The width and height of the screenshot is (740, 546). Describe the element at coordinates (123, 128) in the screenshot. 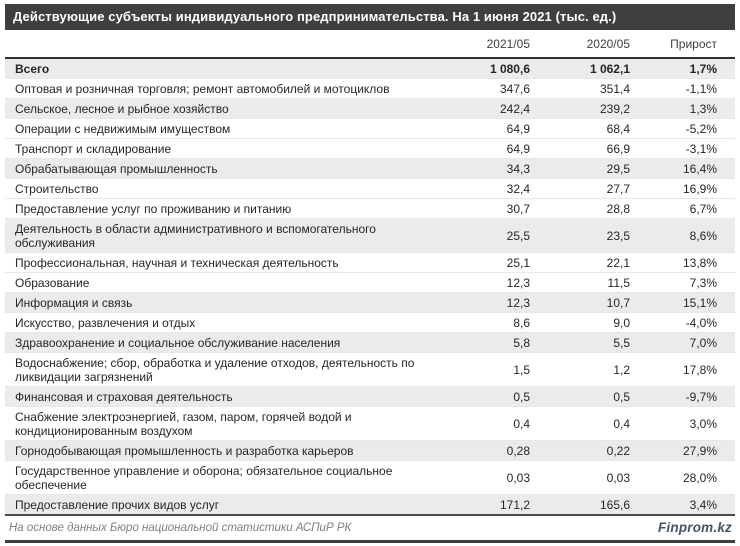

I see `row-label: Операции с недвижимым имуществом` at that location.